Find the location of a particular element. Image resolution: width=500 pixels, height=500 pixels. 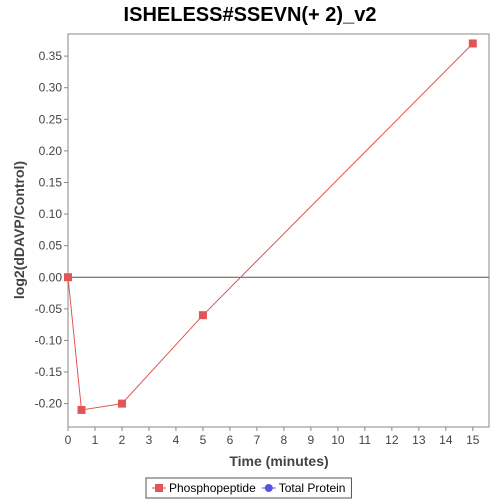

x-tick-label: 2 is located at coordinates (122, 440).